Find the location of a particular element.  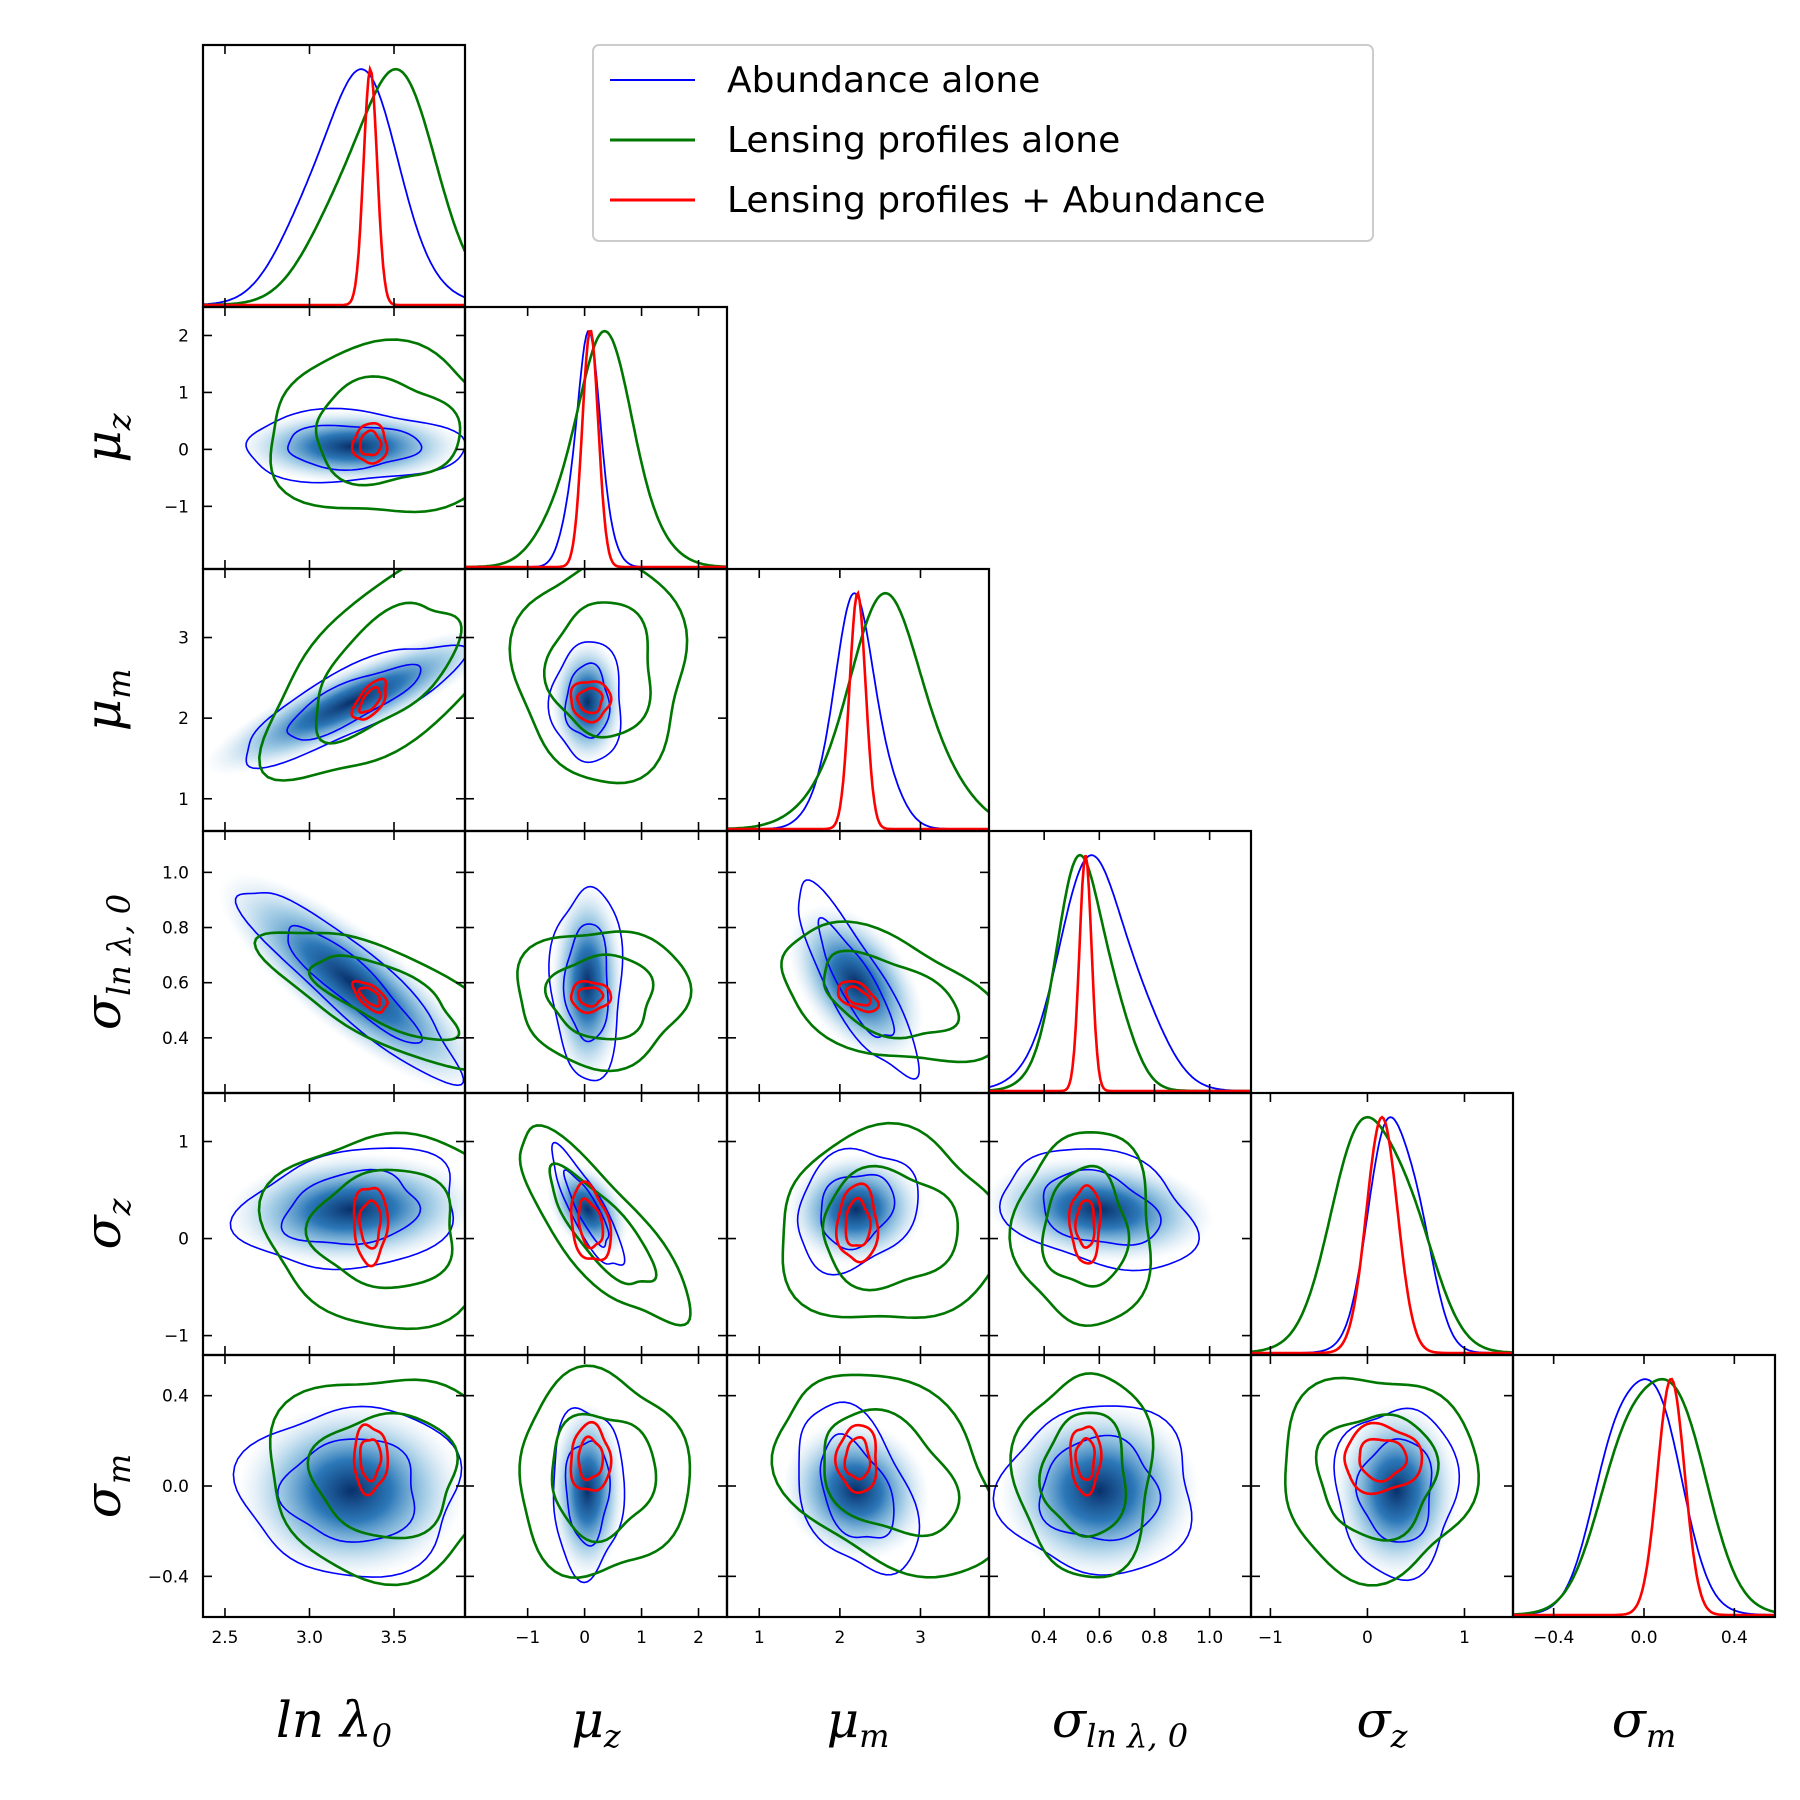

y-tick-label: 0.8 is located at coordinates (175, 929).